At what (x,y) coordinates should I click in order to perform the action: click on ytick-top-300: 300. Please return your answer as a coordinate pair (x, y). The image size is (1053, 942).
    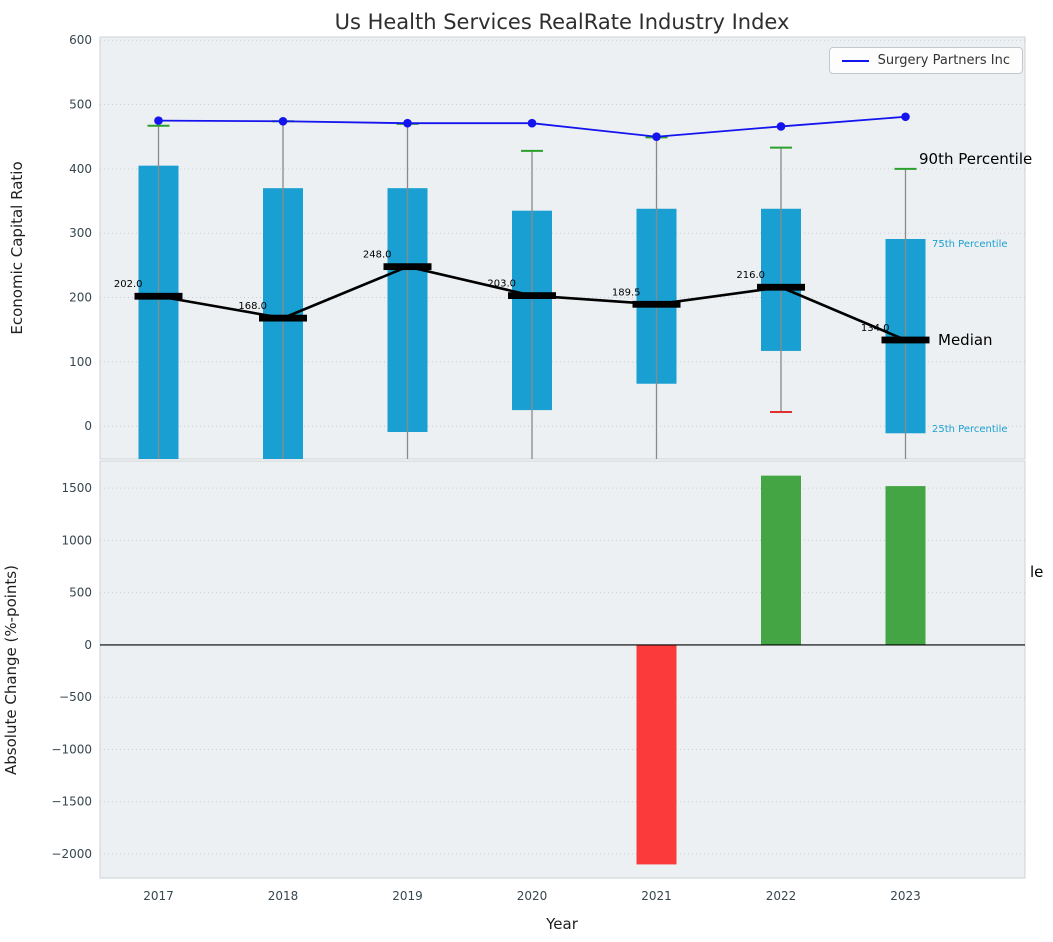
    Looking at the image, I should click on (80, 233).